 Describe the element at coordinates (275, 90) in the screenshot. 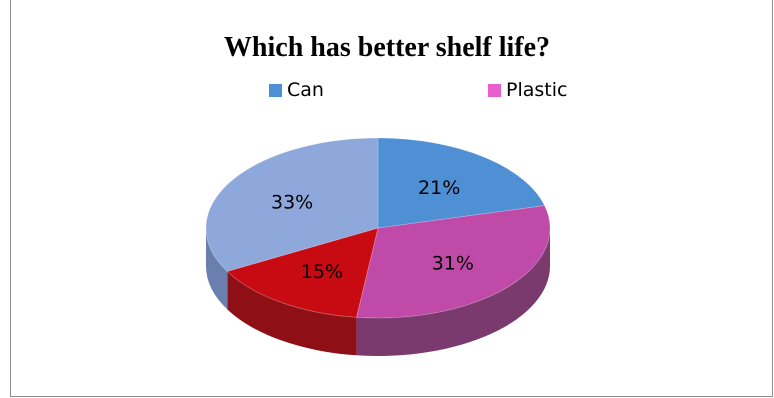

I see `legend-swatch-can` at that location.